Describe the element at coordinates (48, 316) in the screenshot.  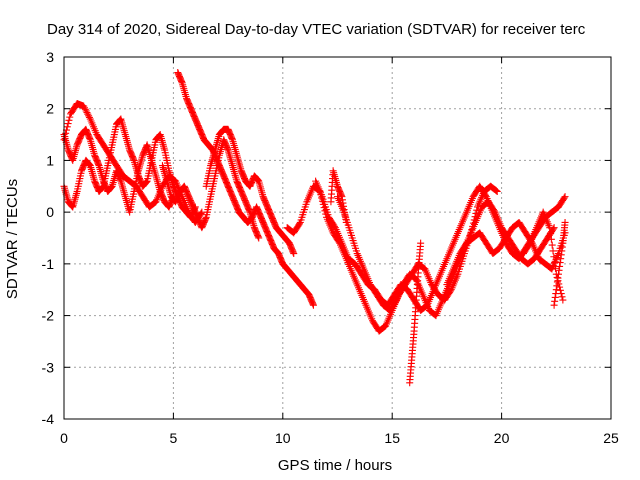
I see `y-tick-label: -2` at that location.